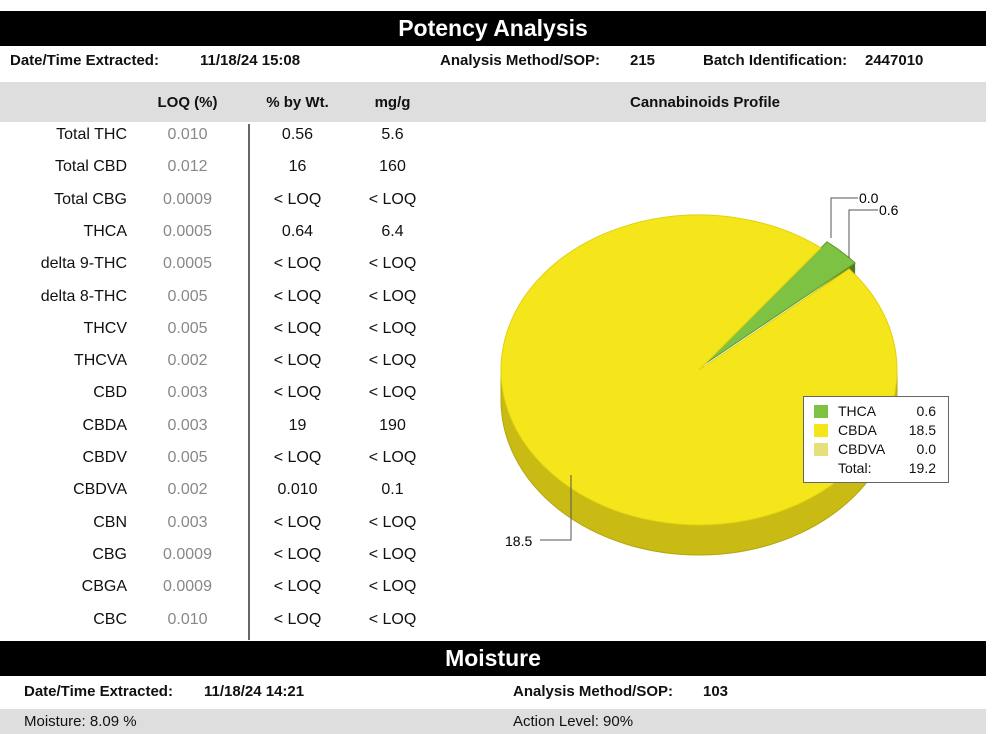 The image size is (996, 734). Describe the element at coordinates (297, 167) in the screenshot. I see `pct-value: 16` at that location.